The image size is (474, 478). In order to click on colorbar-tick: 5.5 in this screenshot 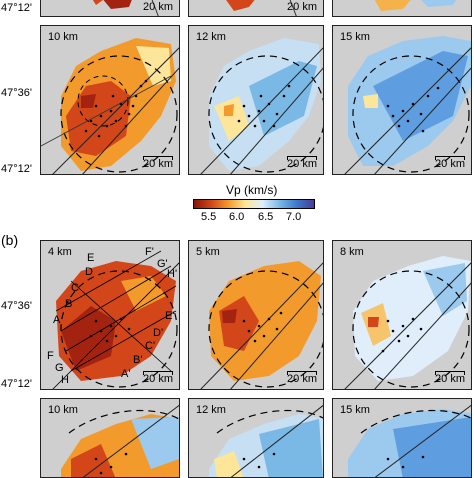, I will do `click(209, 217)`.